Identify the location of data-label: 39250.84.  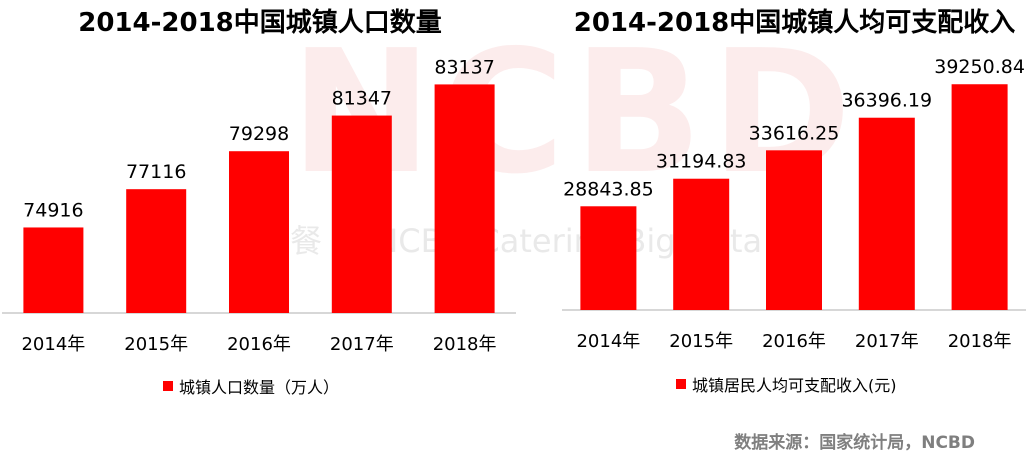
(979, 67).